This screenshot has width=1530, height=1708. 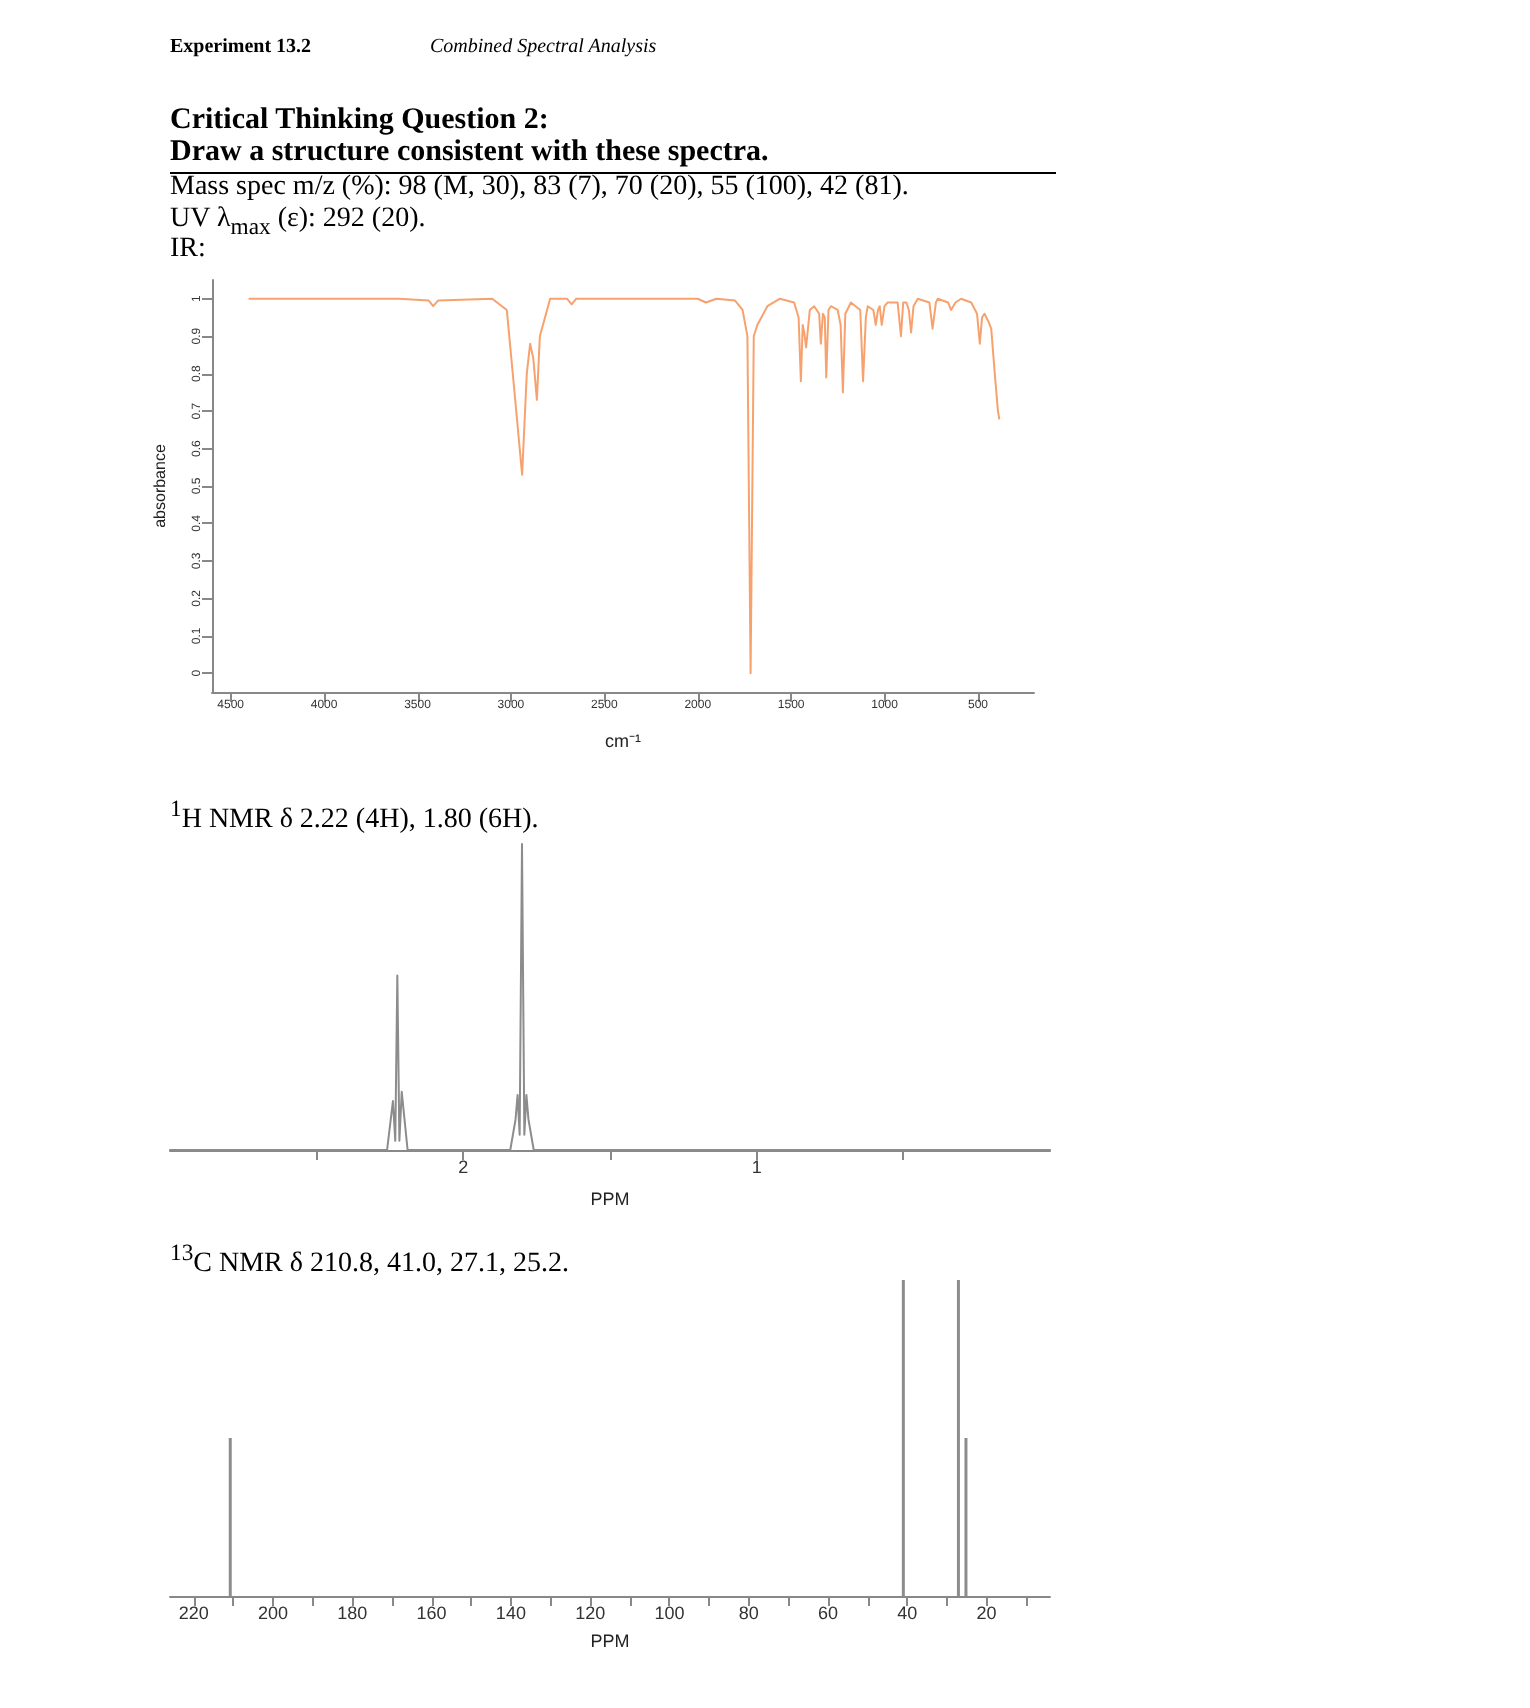 I want to click on x-tick-label: 20, so click(x=986, y=1613).